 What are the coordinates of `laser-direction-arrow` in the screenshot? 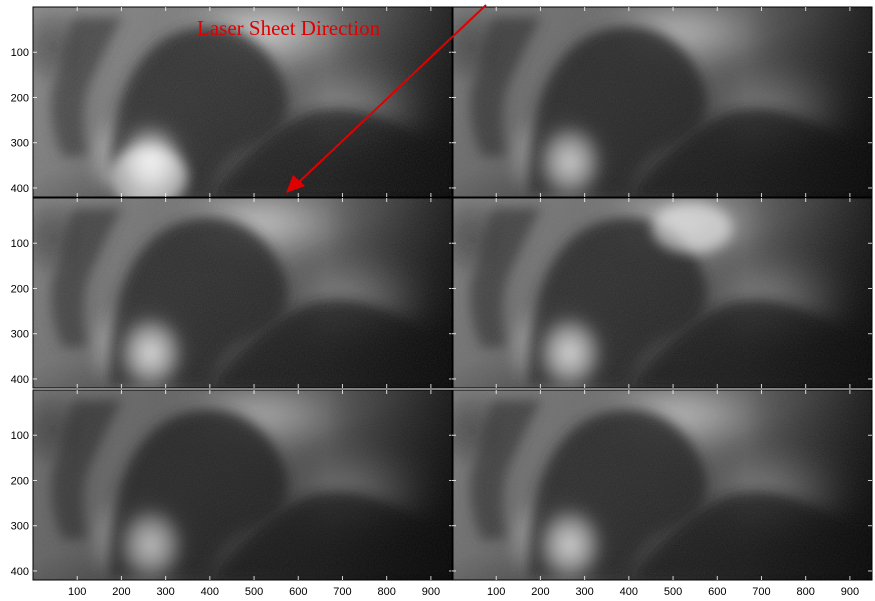 It's located at (392, 94).